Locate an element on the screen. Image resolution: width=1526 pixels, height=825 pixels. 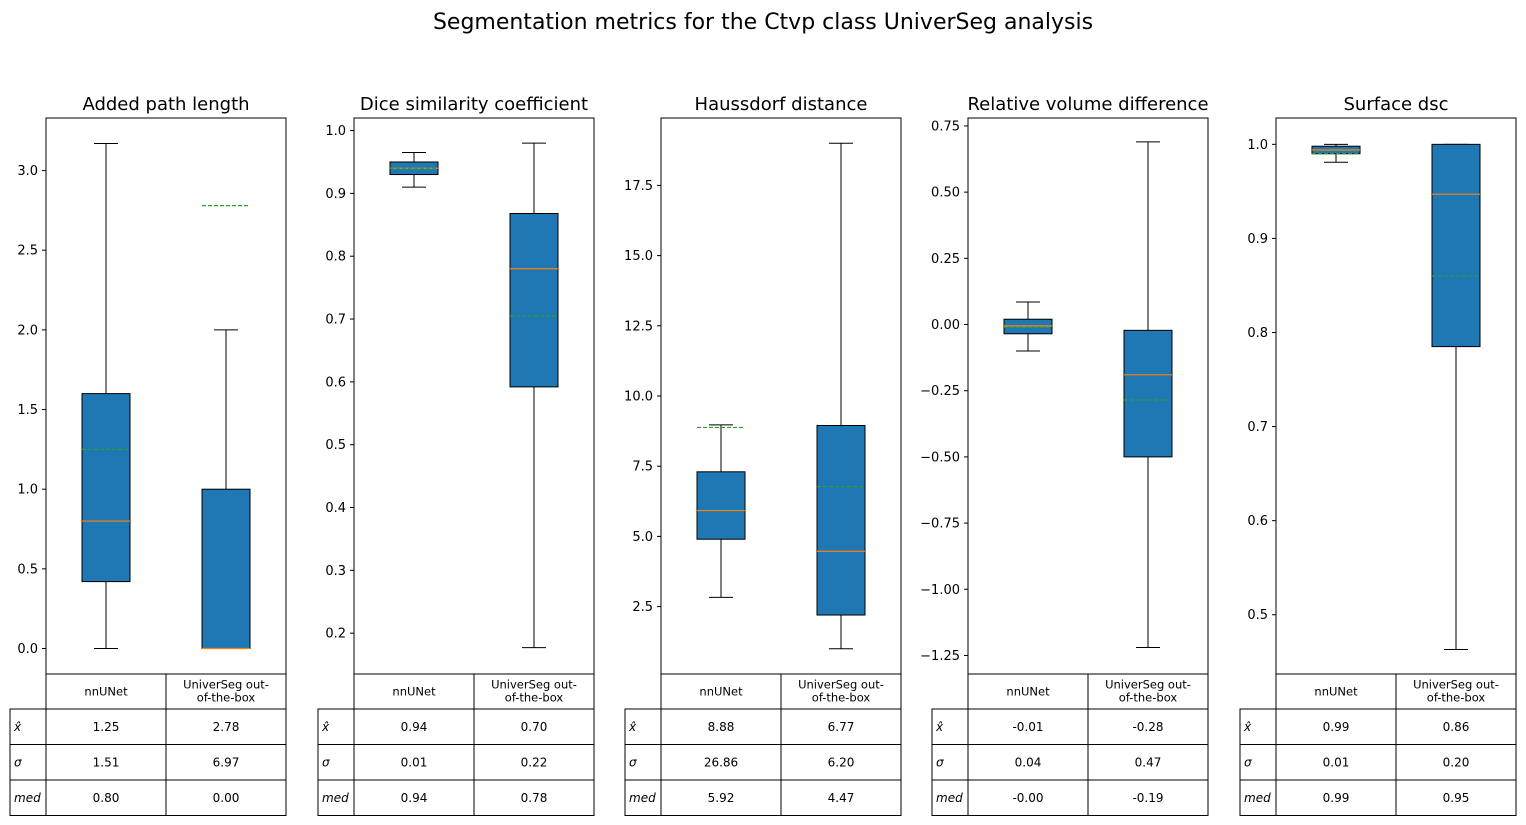
y-tick-label: 0.75 is located at coordinates (945, 126).